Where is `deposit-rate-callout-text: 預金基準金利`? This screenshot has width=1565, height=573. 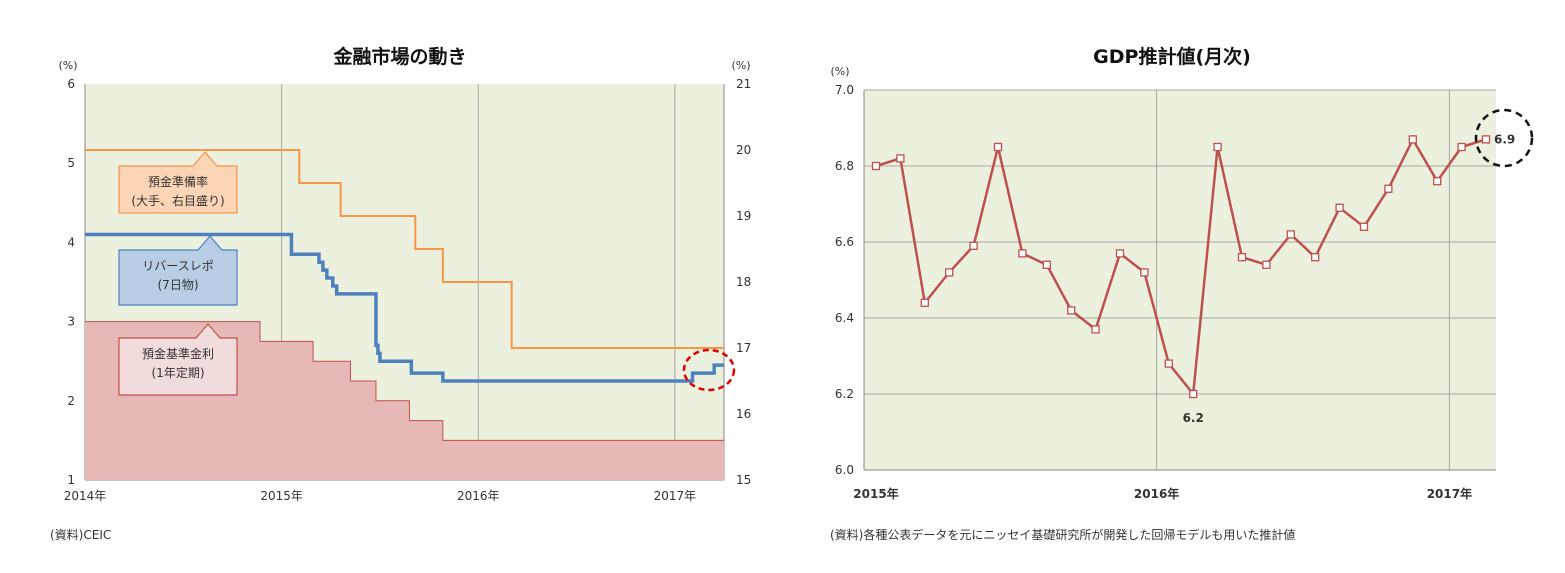 deposit-rate-callout-text: 預金基準金利 is located at coordinates (178, 353).